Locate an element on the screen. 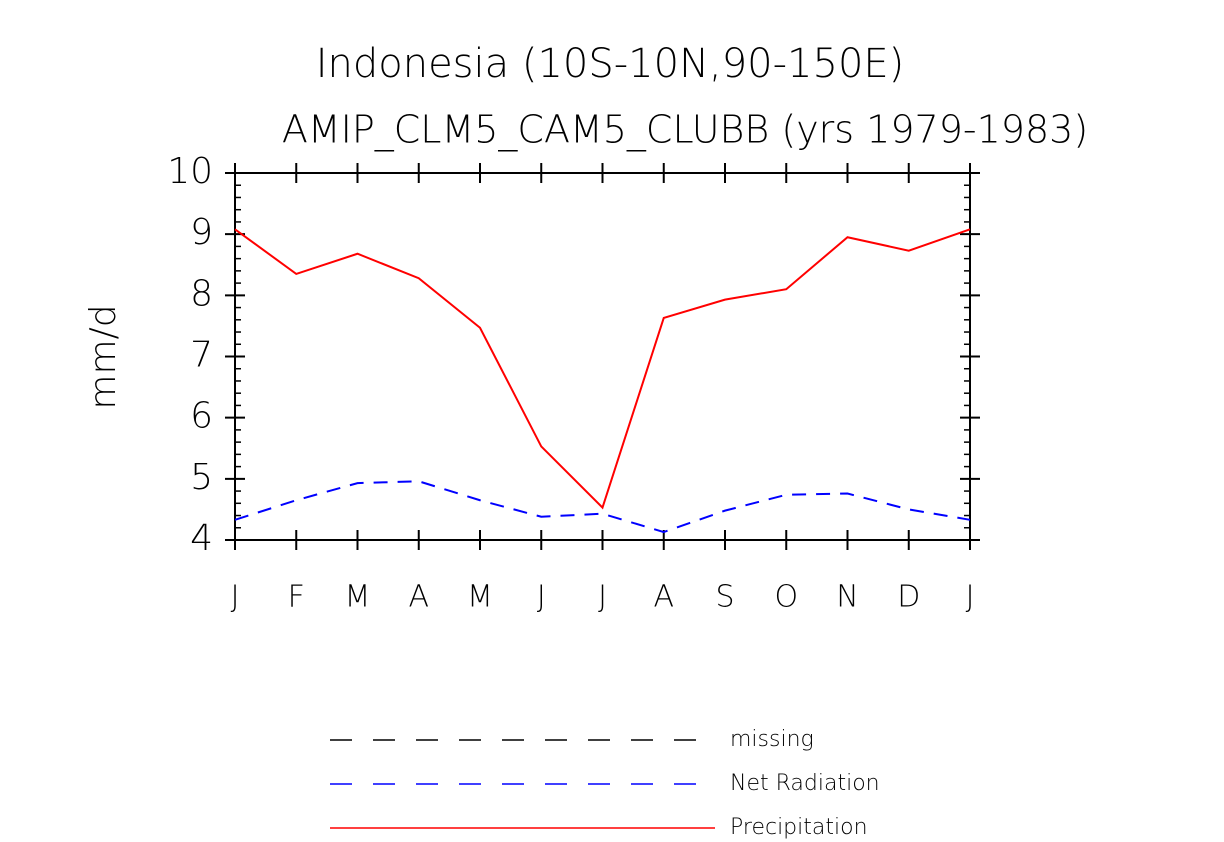  x-tick-label: O is located at coordinates (786, 597).